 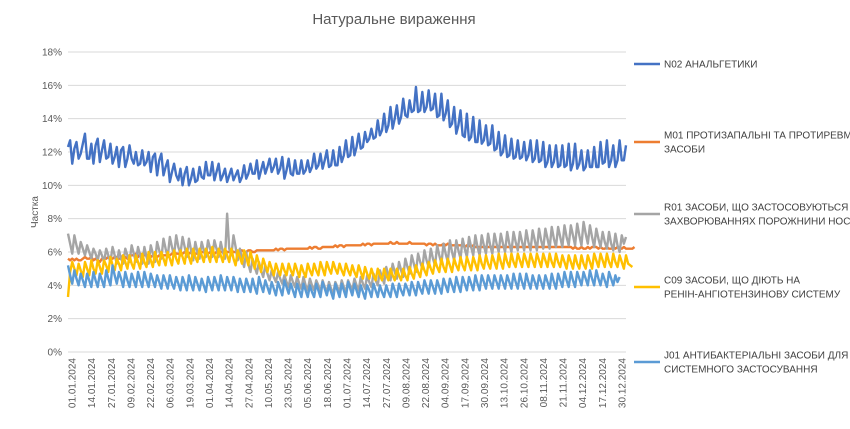 What do you see at coordinates (52, 119) in the screenshot?
I see `y-tick-label: 14%` at bounding box center [52, 119].